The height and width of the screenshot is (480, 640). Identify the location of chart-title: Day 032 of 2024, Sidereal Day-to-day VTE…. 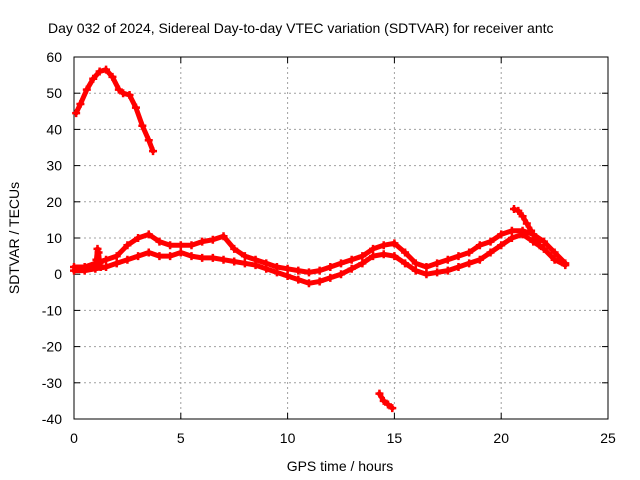
(301, 28).